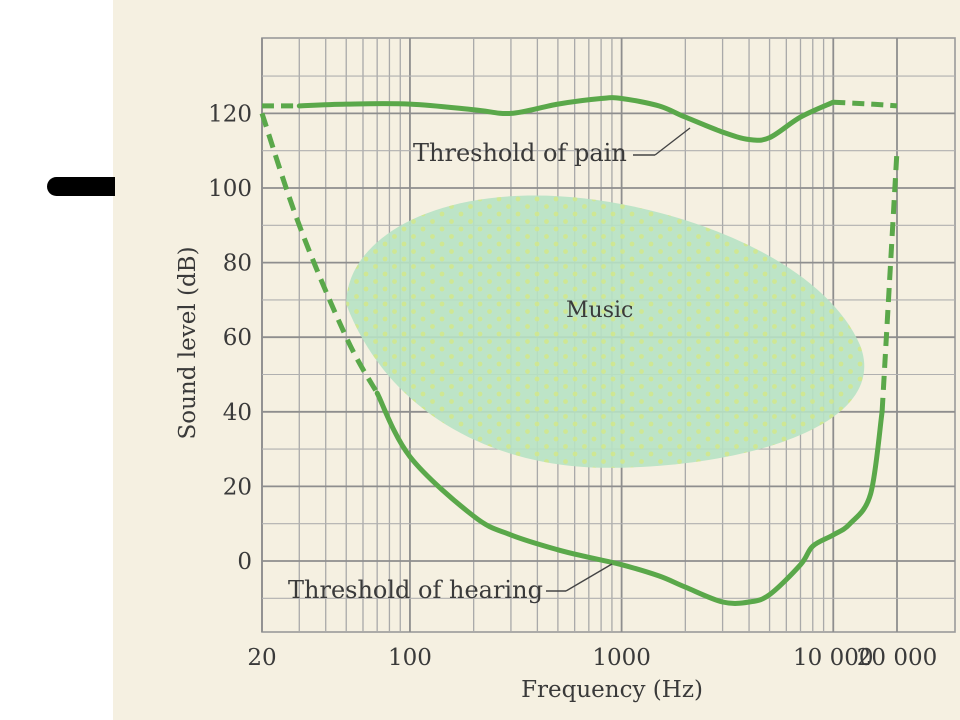 This screenshot has width=960, height=720. What do you see at coordinates (415, 590) in the screenshot?
I see `annotation-threshold-of-hearing: Threshold of hearing` at bounding box center [415, 590].